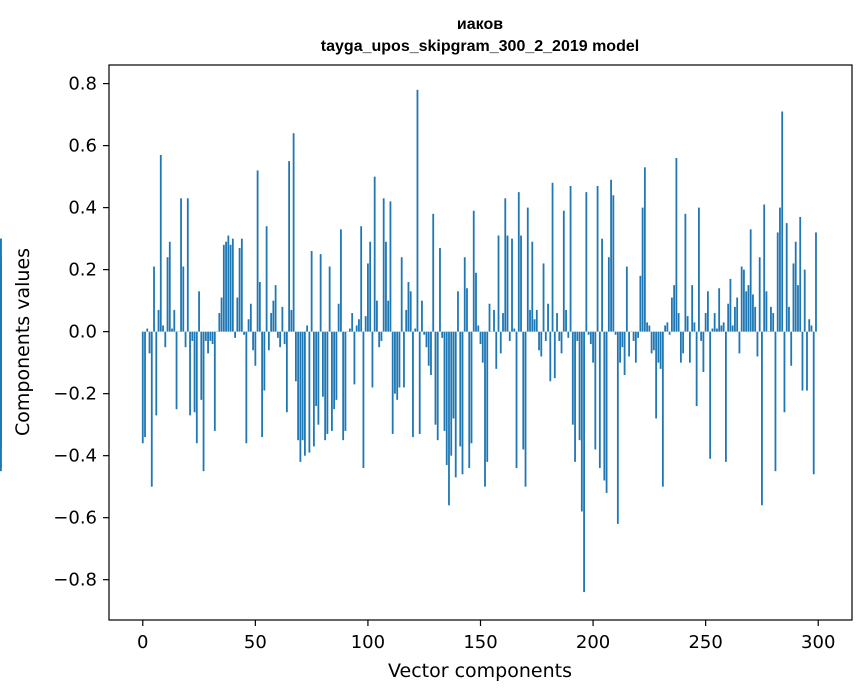 This screenshot has height=700, width=867. What do you see at coordinates (480, 24) in the screenshot?
I see `chart-title: иаков` at bounding box center [480, 24].